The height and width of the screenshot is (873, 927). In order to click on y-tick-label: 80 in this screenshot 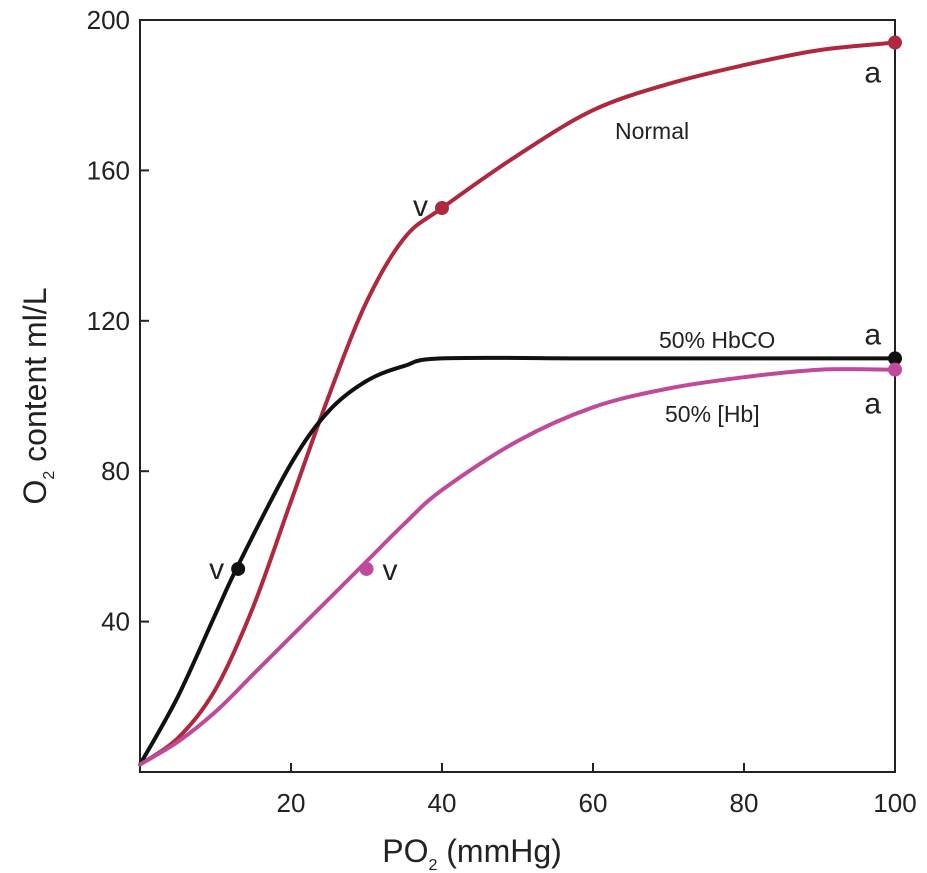, I will do `click(115, 471)`.